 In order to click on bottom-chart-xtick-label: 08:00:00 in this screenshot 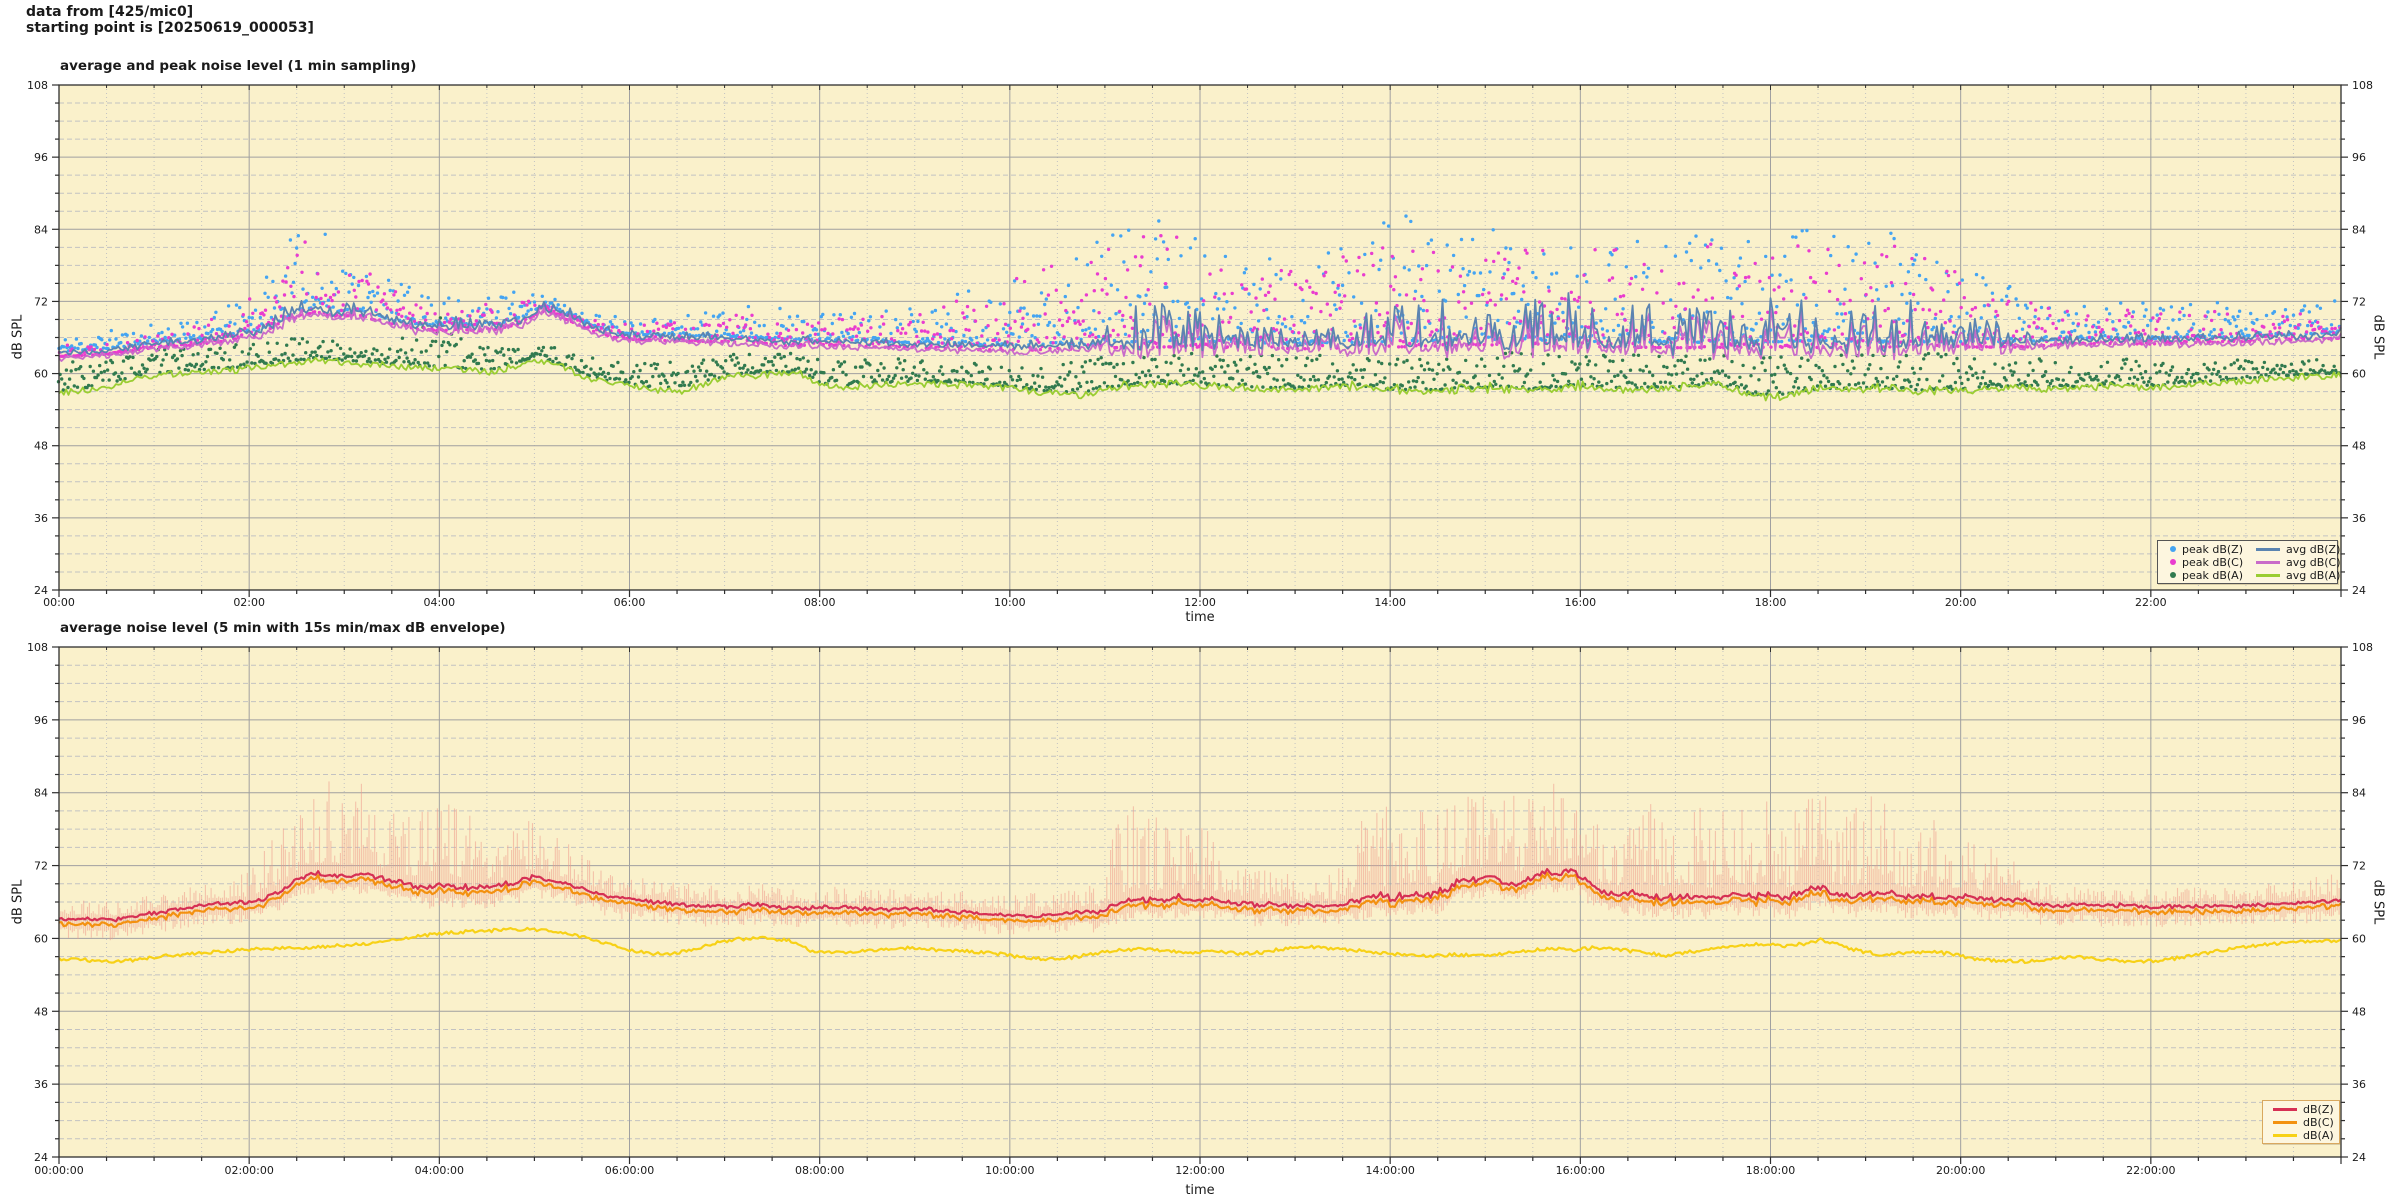, I will do `click(819, 1170)`.